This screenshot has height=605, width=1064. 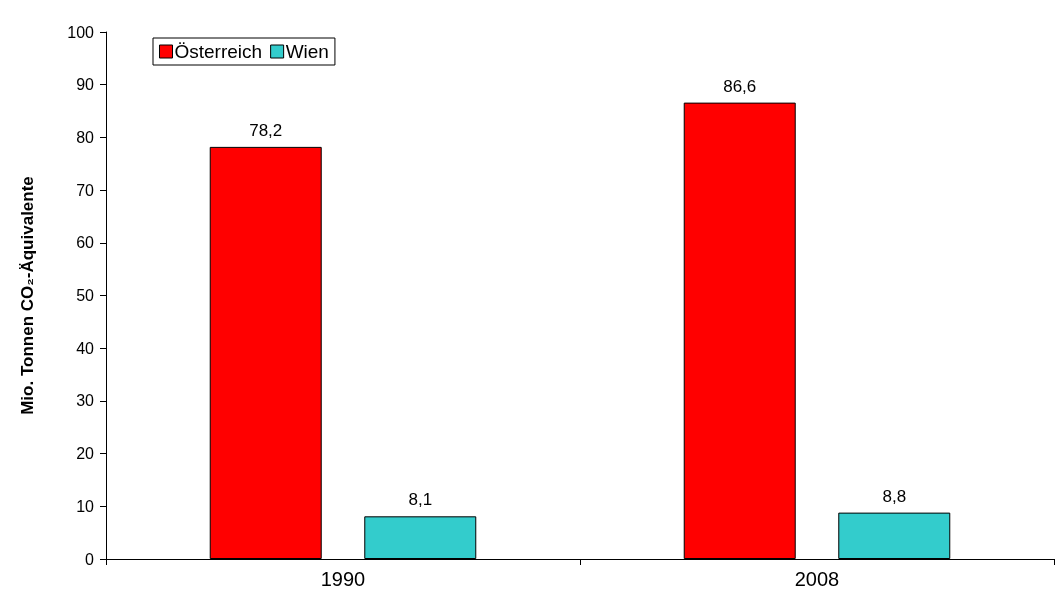 What do you see at coordinates (85, 137) in the screenshot?
I see `y-tick-label: 80` at bounding box center [85, 137].